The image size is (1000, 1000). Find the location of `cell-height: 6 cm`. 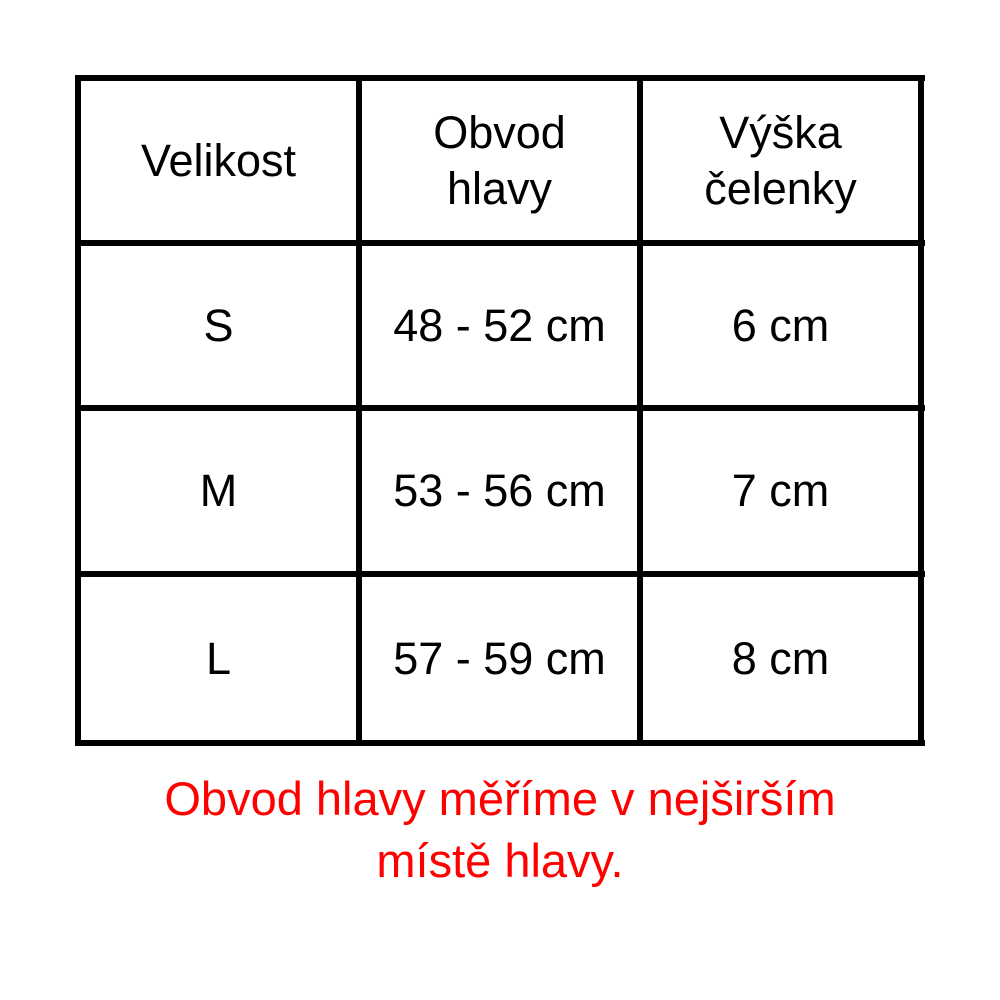

cell-height: 6 cm is located at coordinates (780, 325).